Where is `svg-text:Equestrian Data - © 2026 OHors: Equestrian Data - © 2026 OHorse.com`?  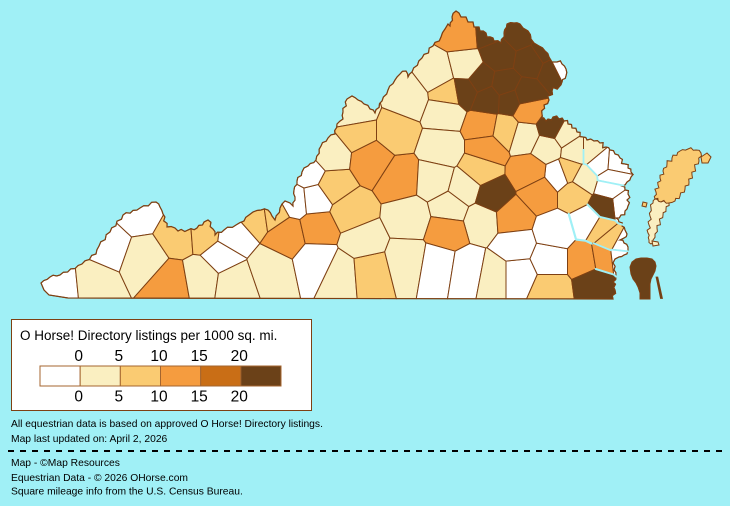 svg-text:Equestrian Data - © 2026 OHors: Equestrian Data - © 2026 OHorse.com is located at coordinates (99, 478).